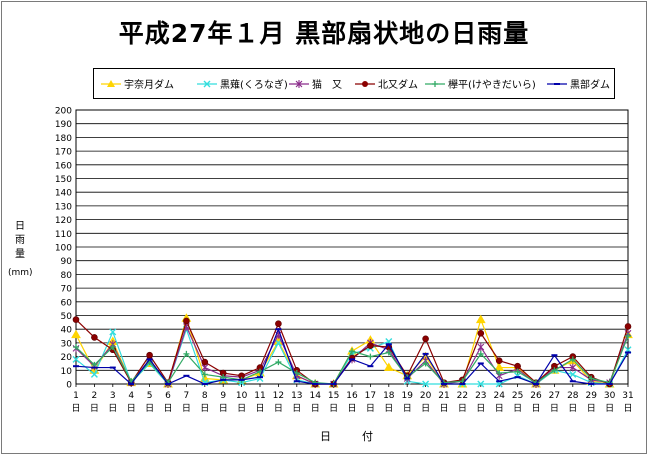 This screenshot has width=648, height=455. Describe the element at coordinates (536, 396) in the screenshot. I see `x-tick-label: 26` at that location.